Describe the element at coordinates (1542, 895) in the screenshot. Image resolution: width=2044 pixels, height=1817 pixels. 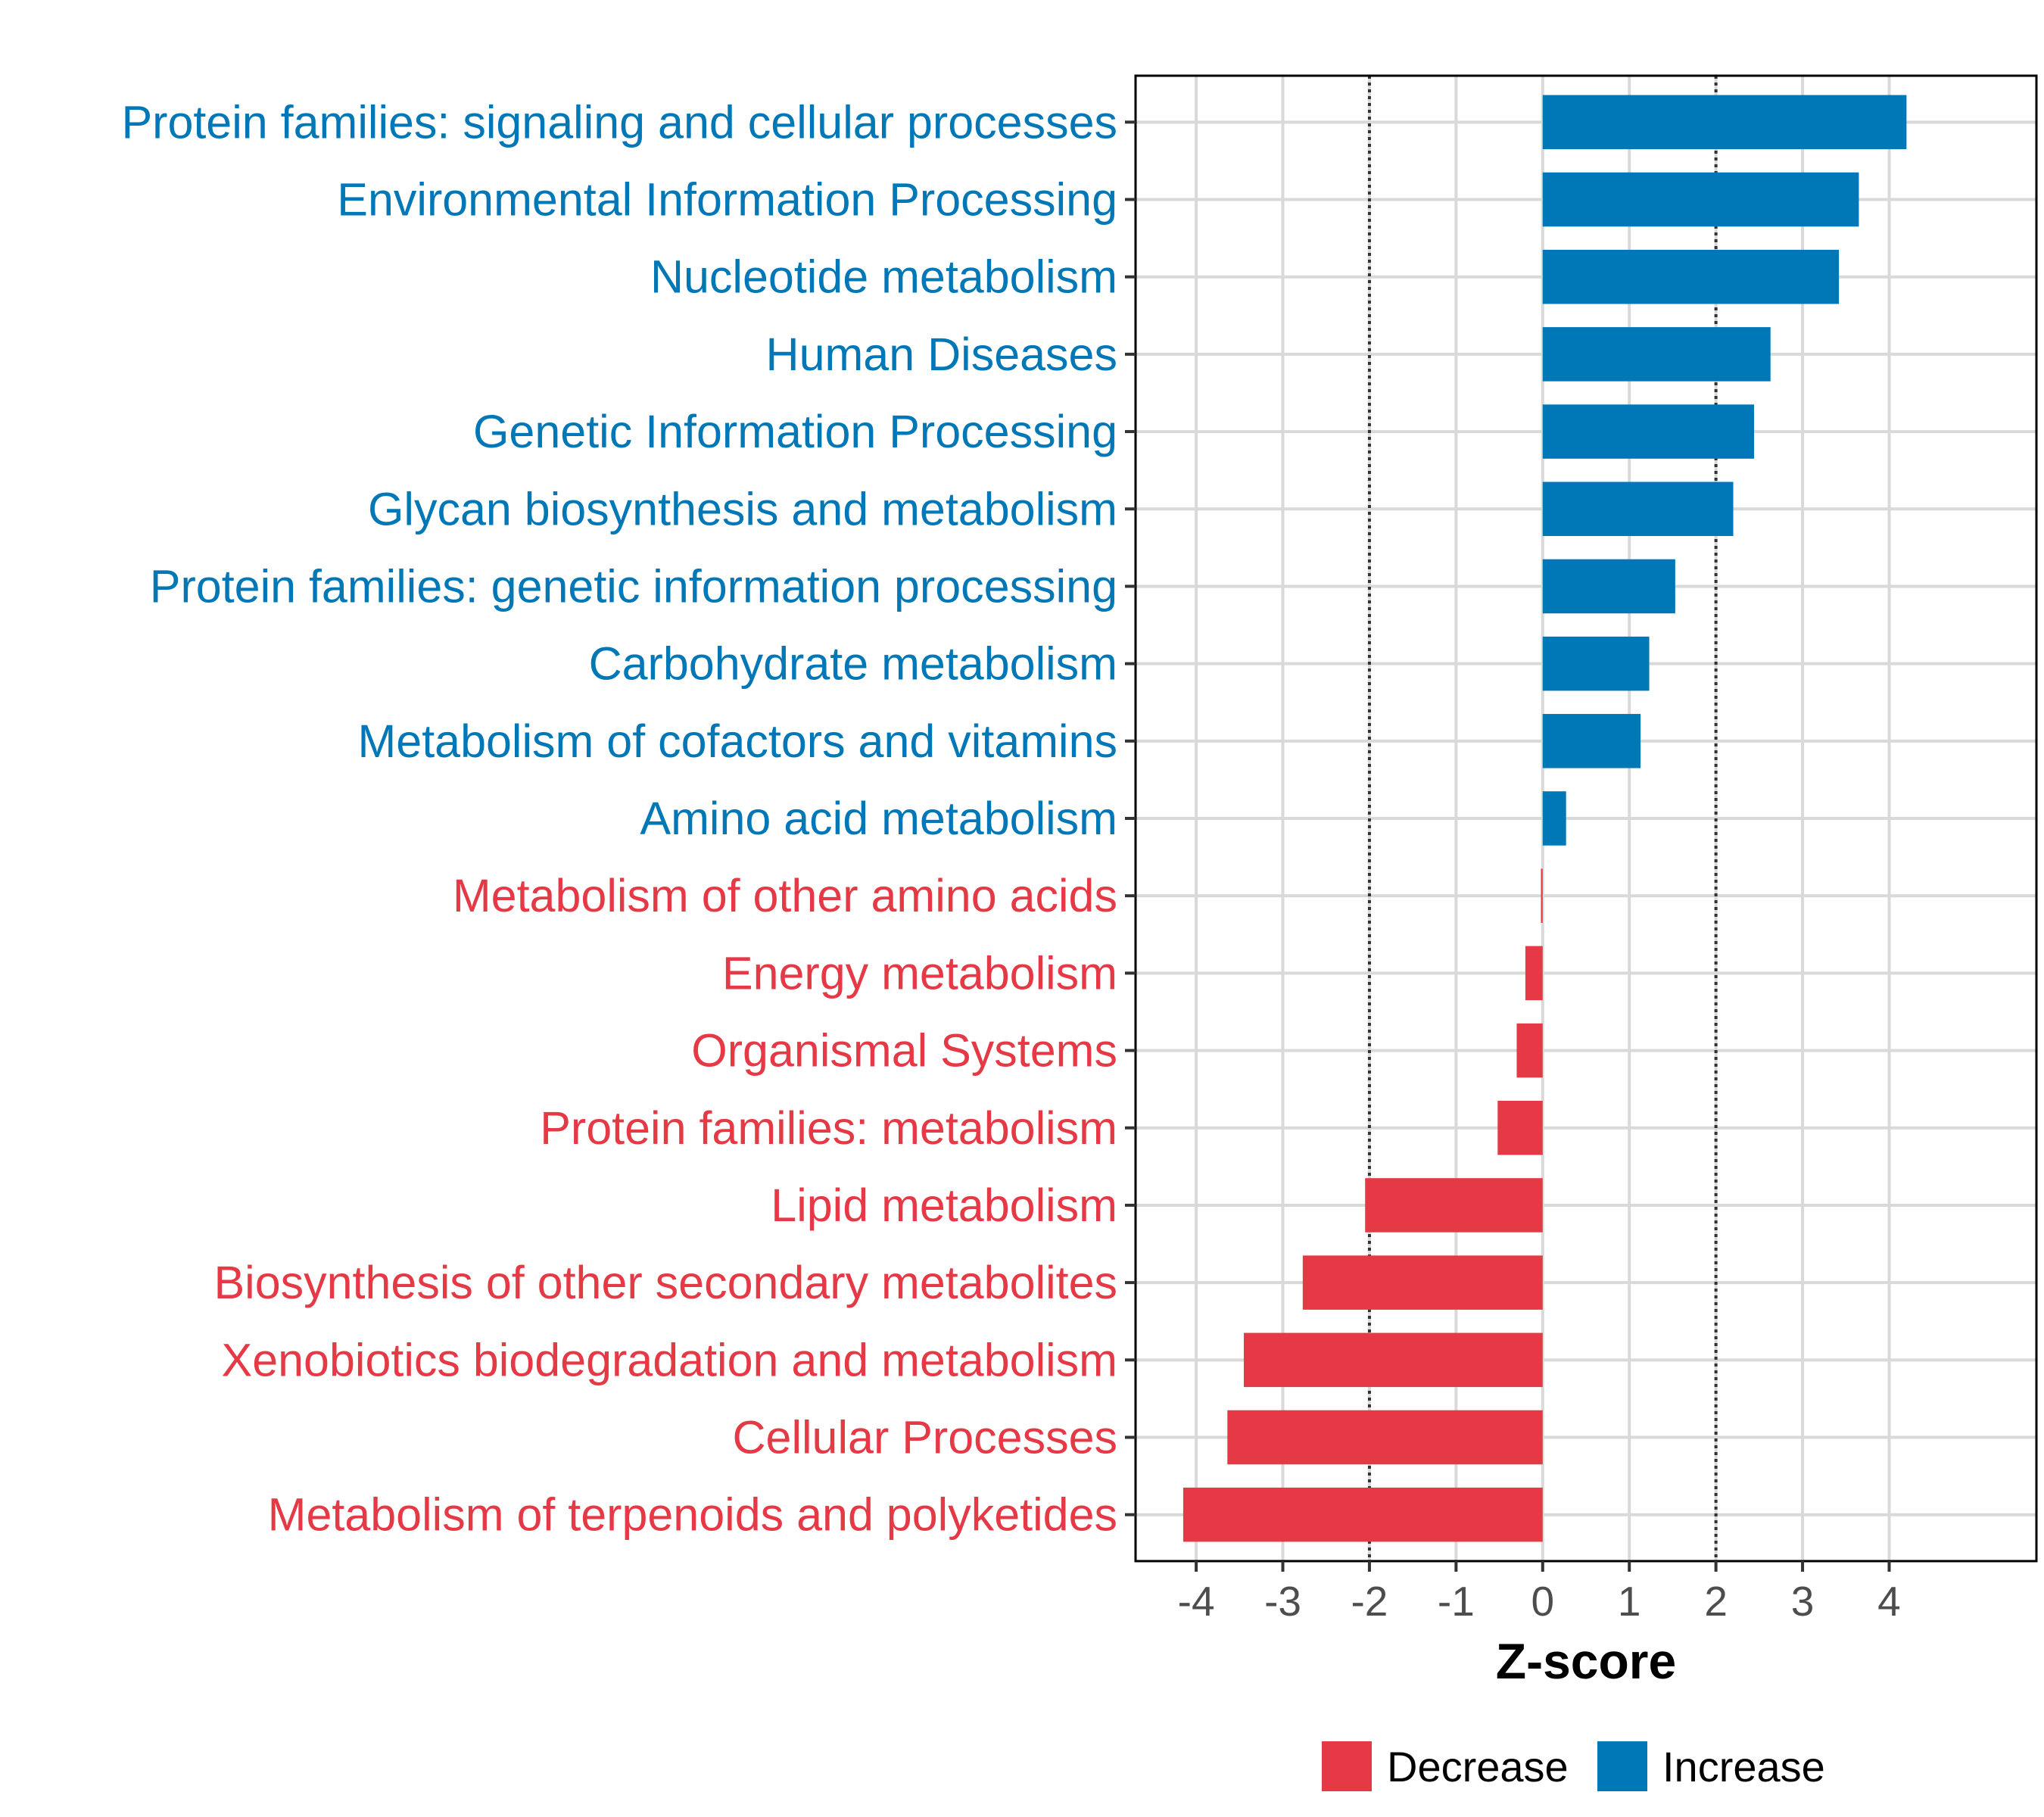
I see `bar-metabolism-of-other-amino-acids` at that location.